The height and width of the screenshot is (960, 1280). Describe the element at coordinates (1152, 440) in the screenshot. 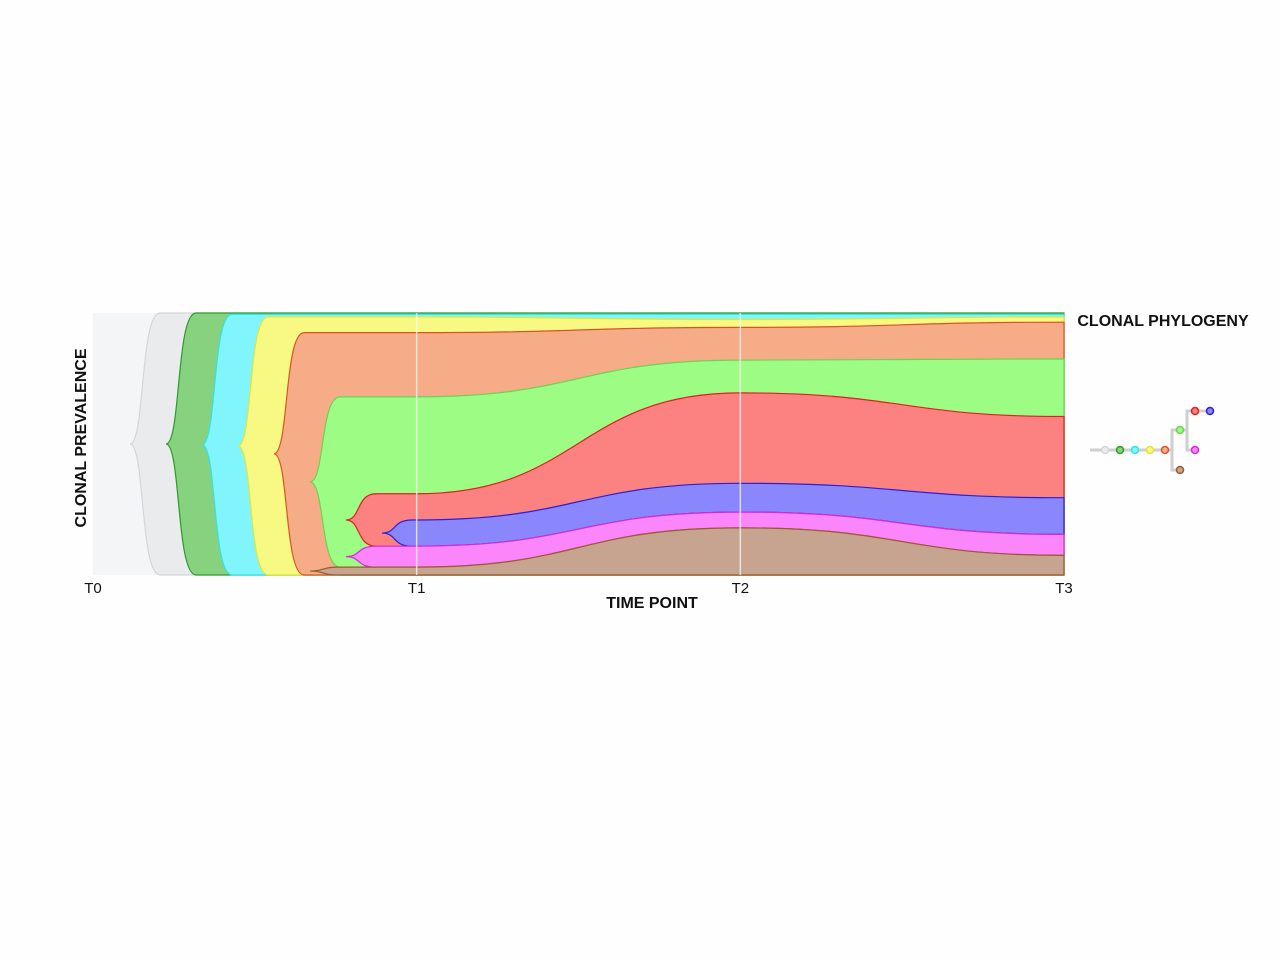

I see `phylogeny-tree` at that location.